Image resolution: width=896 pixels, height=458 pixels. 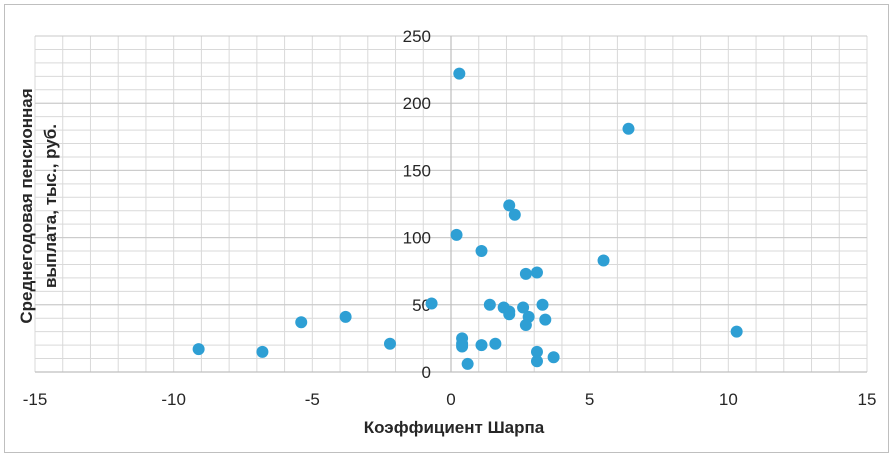 I want to click on y-tick-label: 100, so click(x=417, y=238).